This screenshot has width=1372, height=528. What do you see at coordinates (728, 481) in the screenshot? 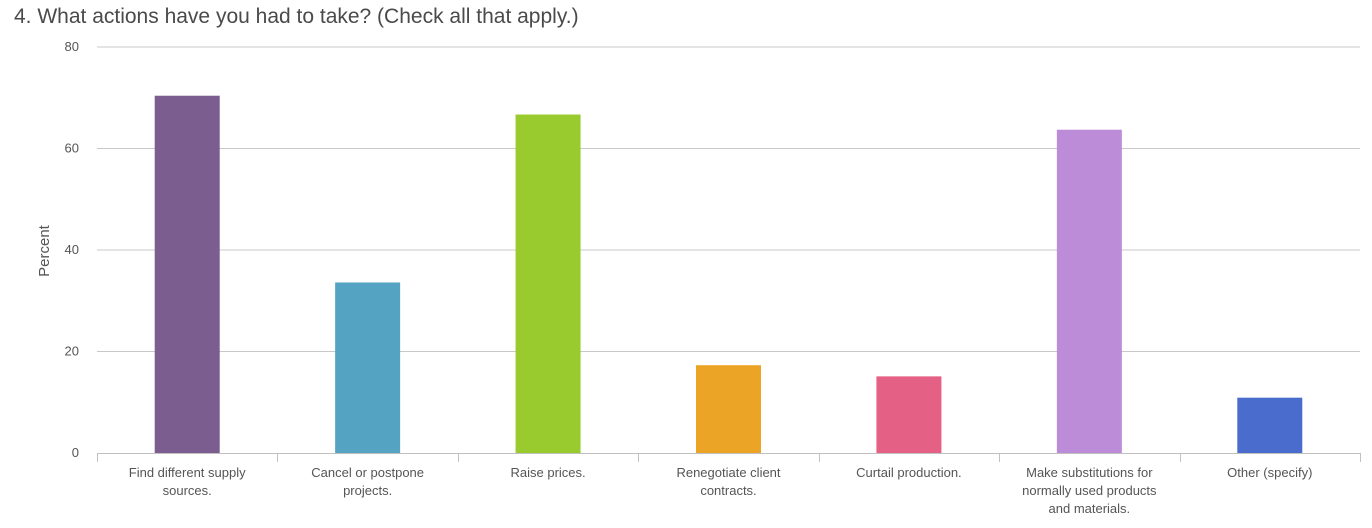
I see `x-tick-label: Renegotiate client contracts.` at bounding box center [728, 481].